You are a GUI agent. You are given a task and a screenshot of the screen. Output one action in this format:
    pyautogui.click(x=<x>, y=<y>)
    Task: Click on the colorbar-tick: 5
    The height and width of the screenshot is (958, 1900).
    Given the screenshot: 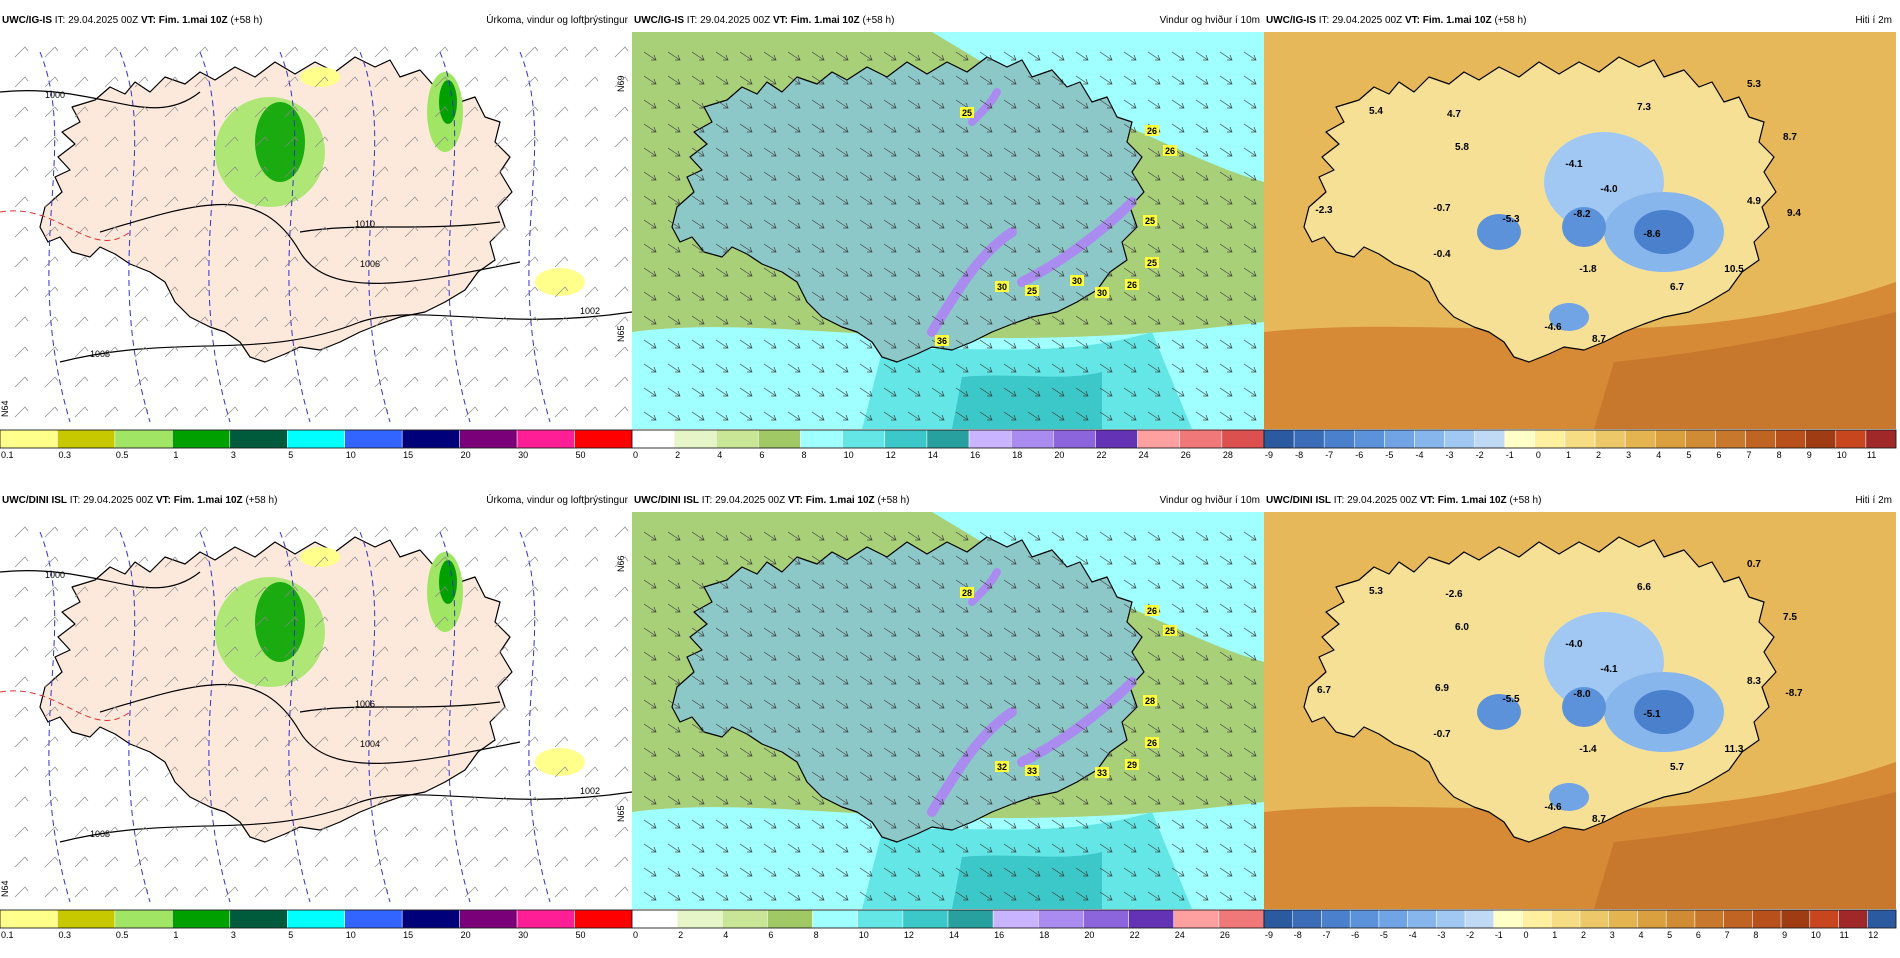 What is the action you would take?
    pyautogui.click(x=290, y=935)
    